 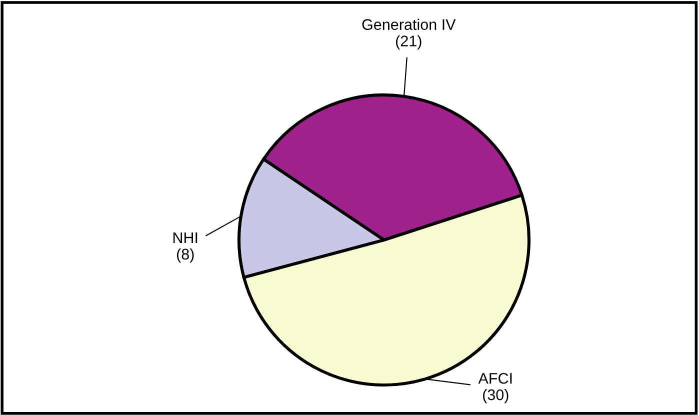 What do you see at coordinates (185, 237) in the screenshot?
I see `slice-label: NHI` at bounding box center [185, 237].